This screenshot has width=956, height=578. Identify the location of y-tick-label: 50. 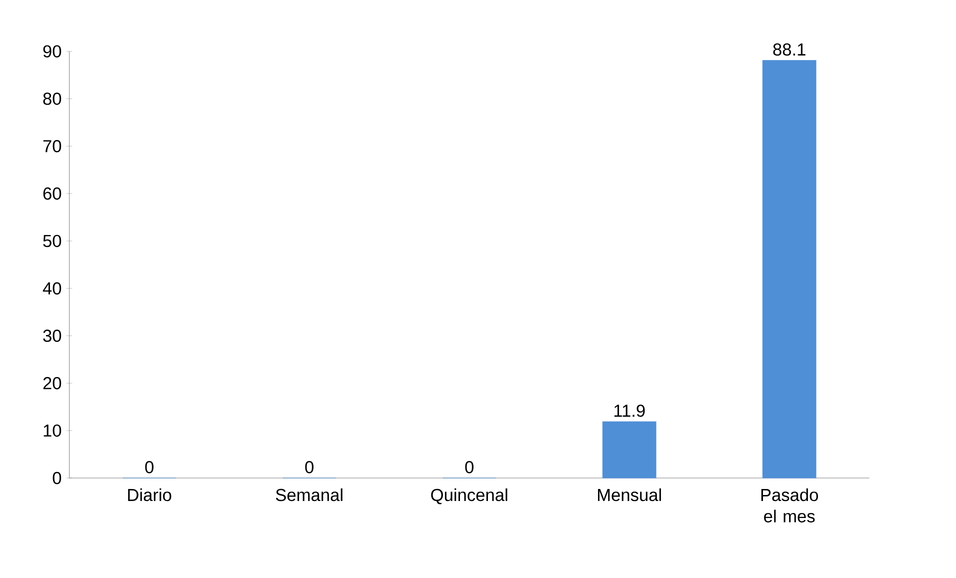
(52, 241).